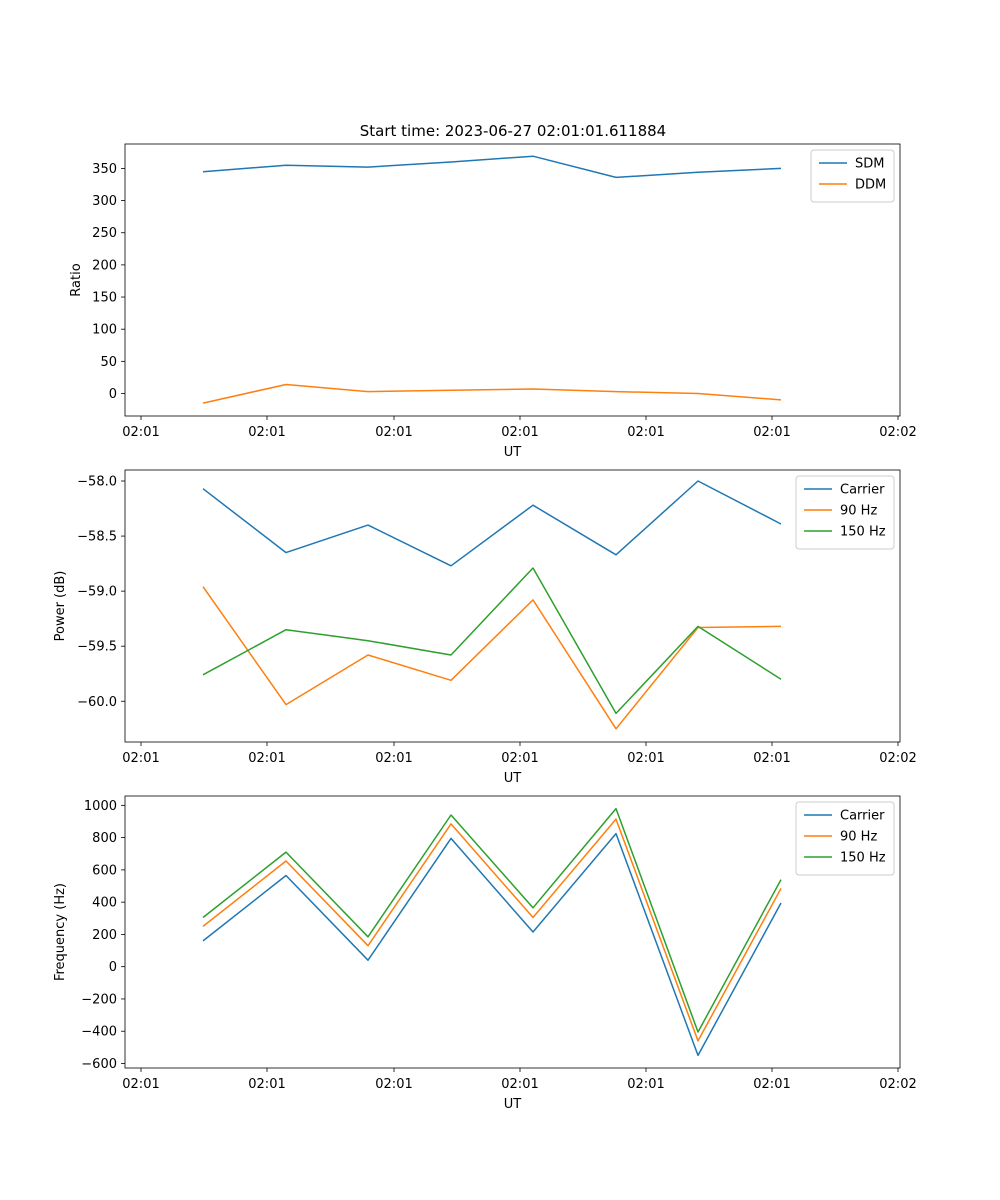 The width and height of the screenshot is (1000, 1200). What do you see at coordinates (104, 201) in the screenshot?
I see `y-tick-label: 300` at bounding box center [104, 201].